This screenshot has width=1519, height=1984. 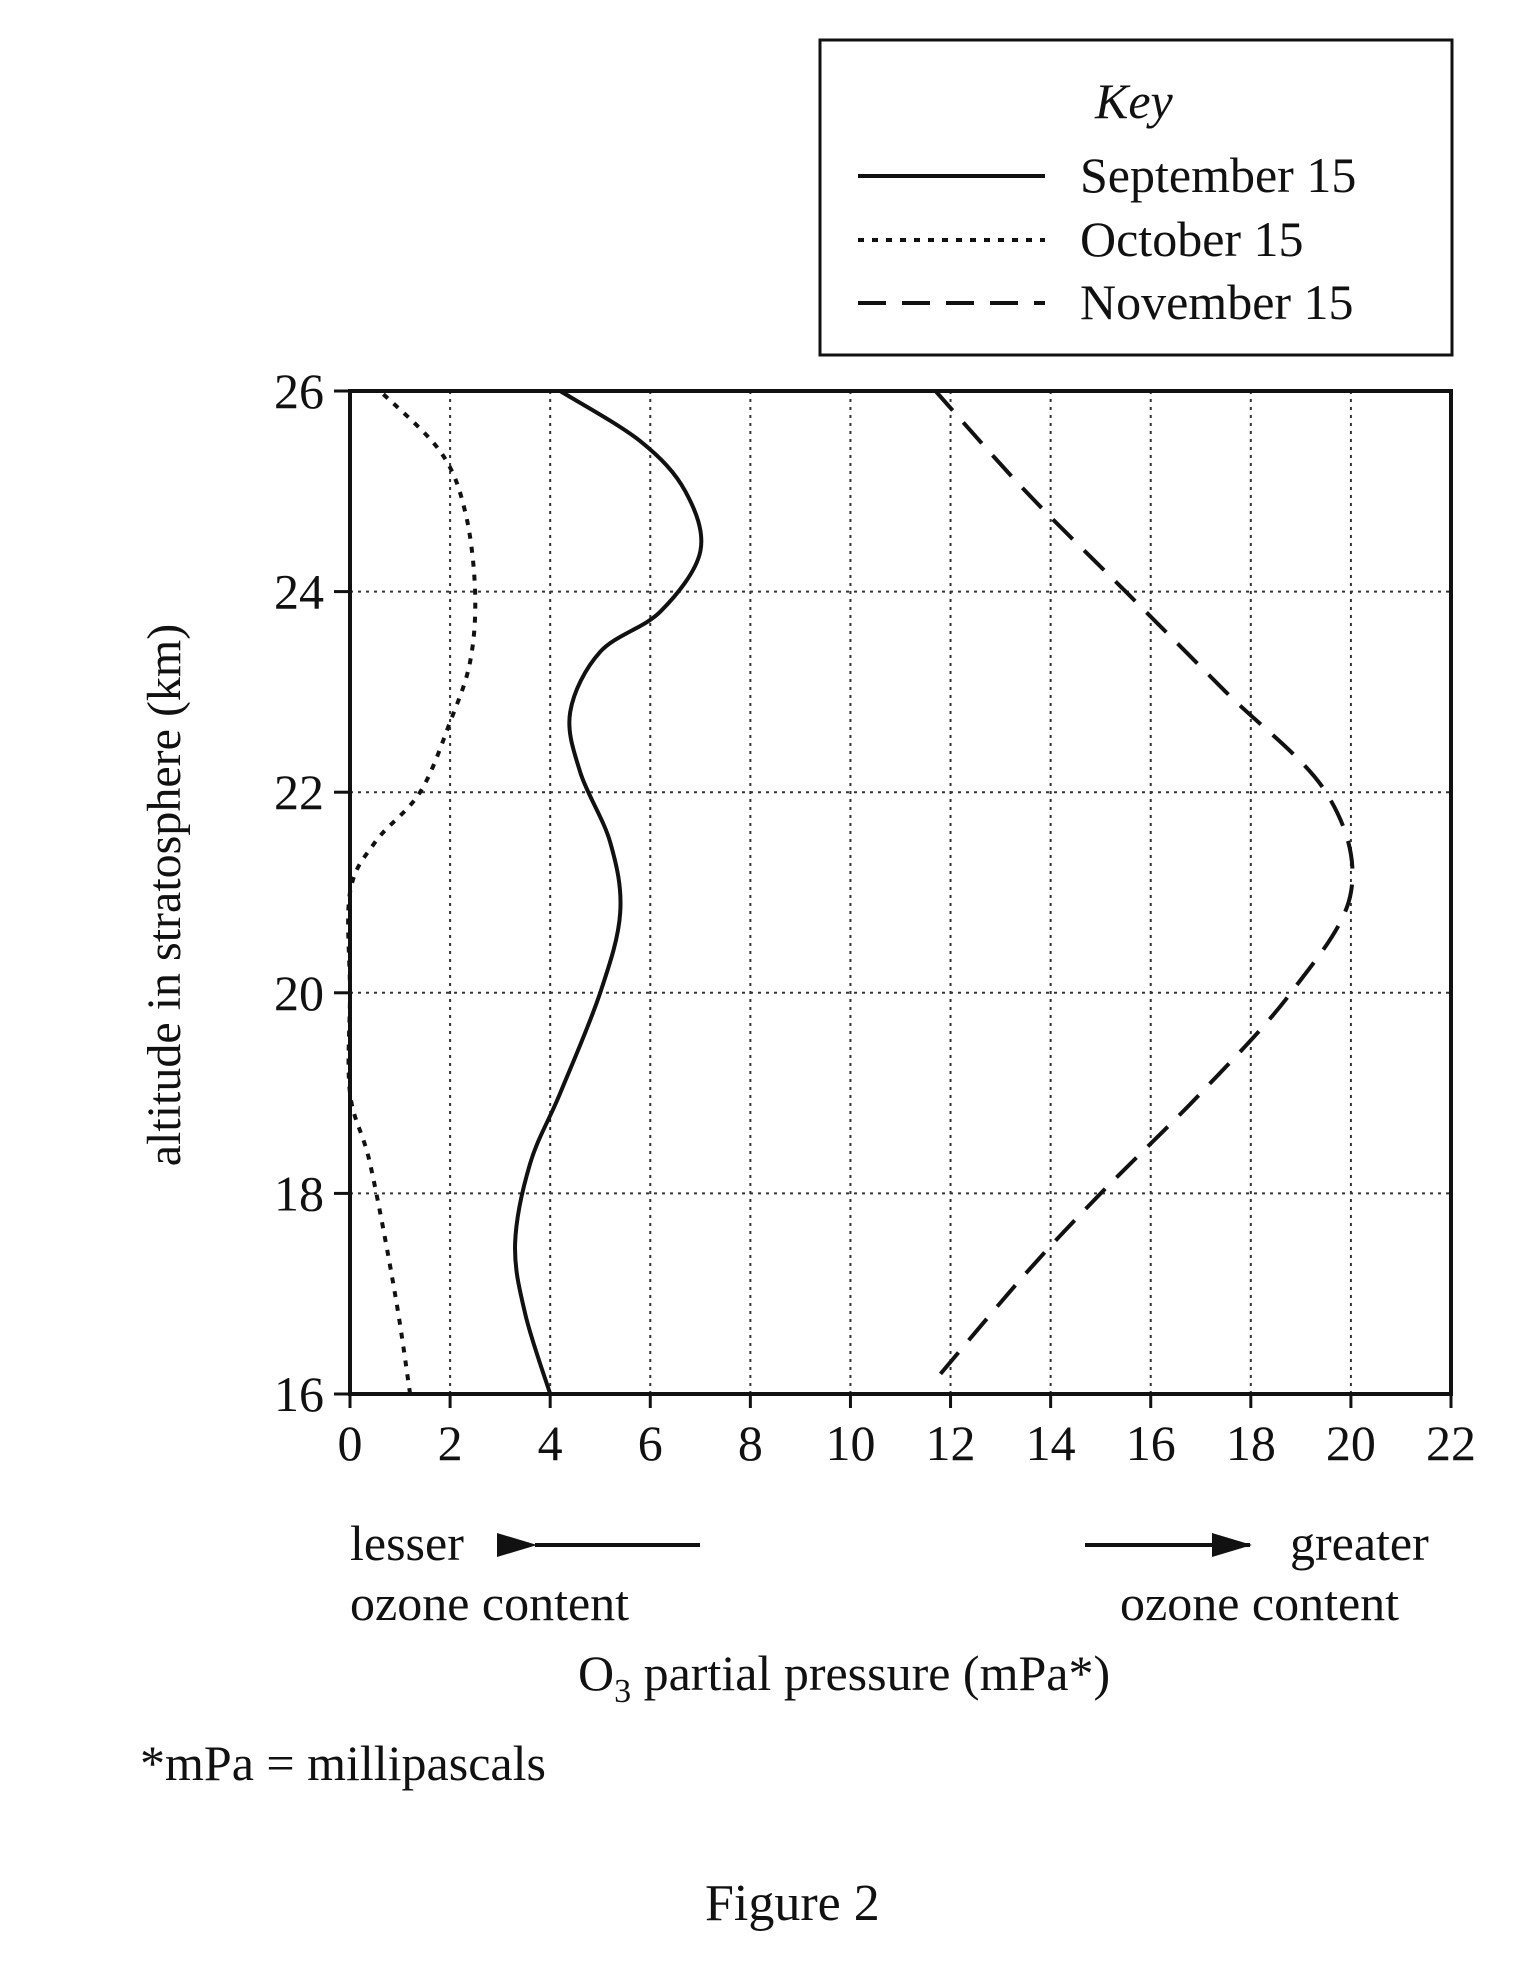 What do you see at coordinates (343, 1763) in the screenshot?
I see `footnote: *mPa = millipascals` at bounding box center [343, 1763].